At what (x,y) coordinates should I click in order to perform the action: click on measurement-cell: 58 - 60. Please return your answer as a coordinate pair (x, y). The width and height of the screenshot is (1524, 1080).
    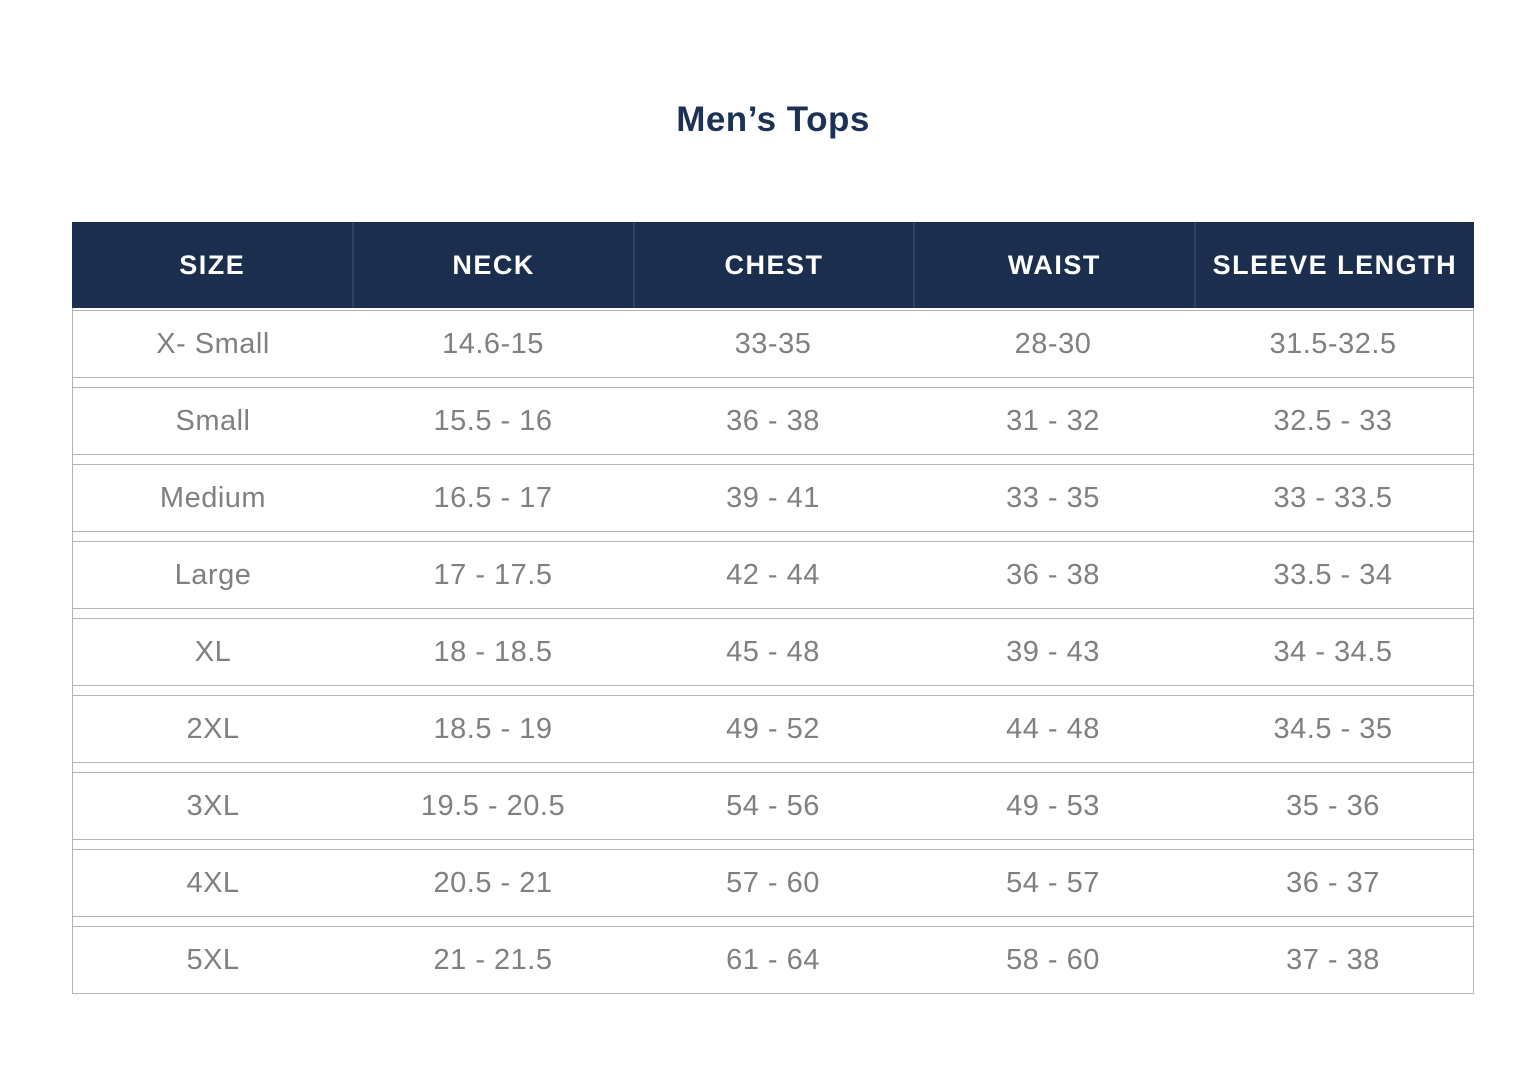
    Looking at the image, I should click on (1053, 959).